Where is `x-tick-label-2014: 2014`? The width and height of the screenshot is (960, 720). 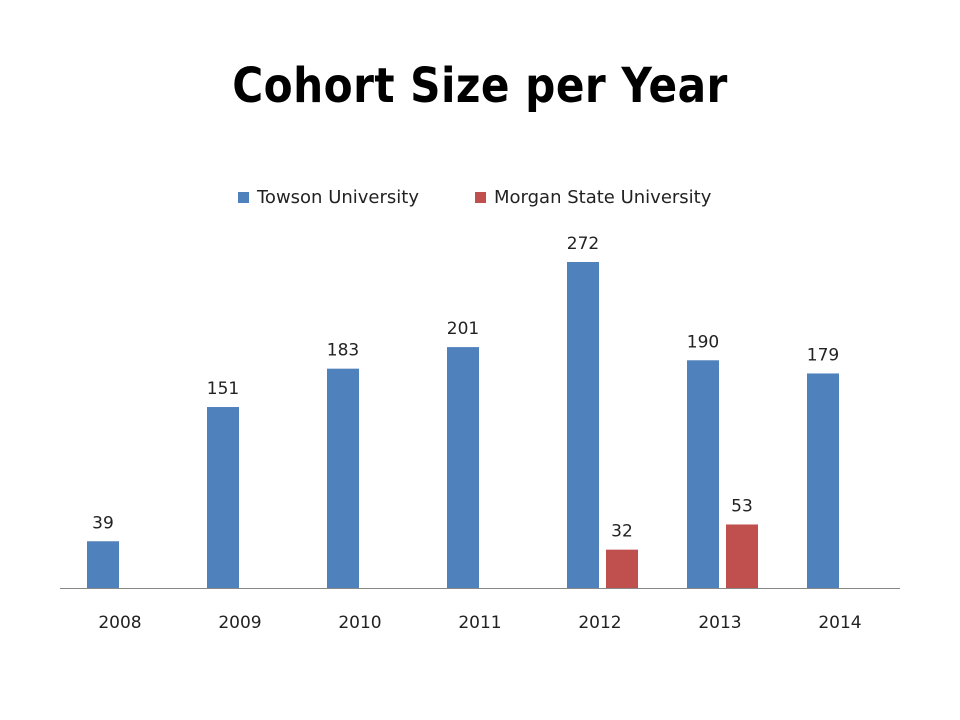 x-tick-label-2014: 2014 is located at coordinates (839, 623).